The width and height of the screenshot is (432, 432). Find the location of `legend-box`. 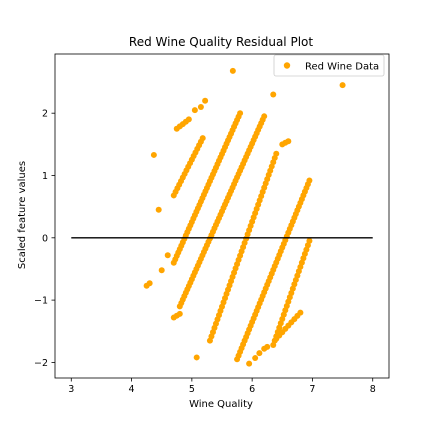

legend-box is located at coordinates (329, 65).